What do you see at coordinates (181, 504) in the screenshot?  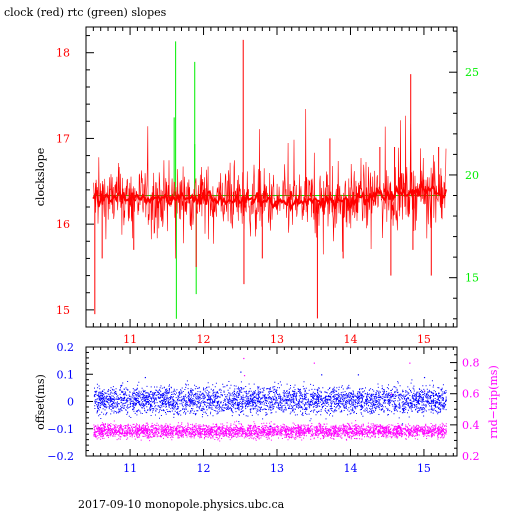 I see `footer-text: 2017-09-10 monopole.physics.ubc.ca` at bounding box center [181, 504].